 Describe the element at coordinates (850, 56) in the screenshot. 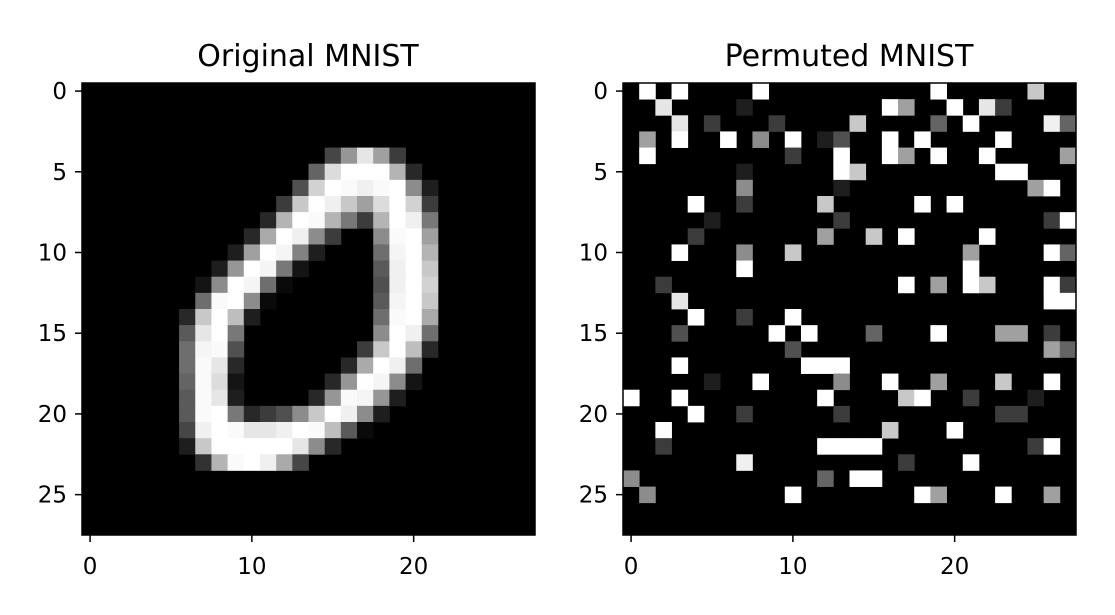

I see `chart-title-permuted: Permuted MNIST` at that location.